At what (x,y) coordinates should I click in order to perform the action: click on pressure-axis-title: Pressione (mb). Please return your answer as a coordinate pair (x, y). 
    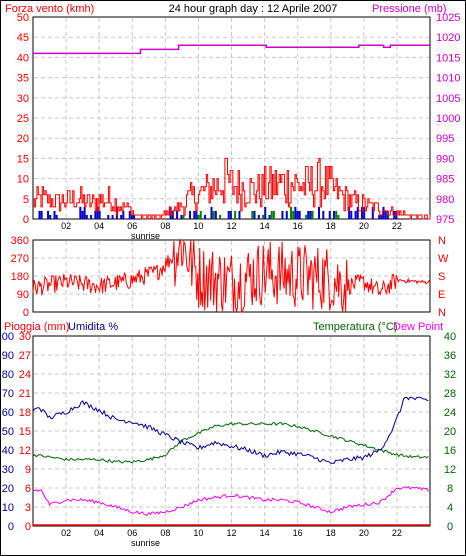
    Looking at the image, I should click on (409, 9).